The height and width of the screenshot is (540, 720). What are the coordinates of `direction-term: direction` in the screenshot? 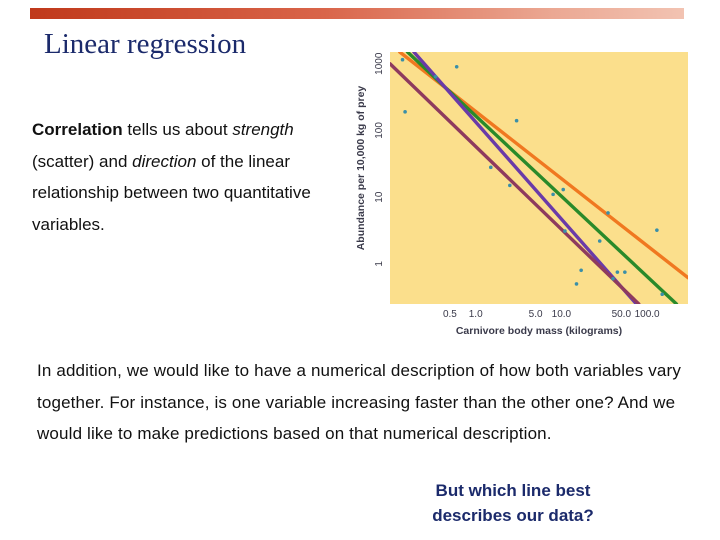 It's located at (164, 161).